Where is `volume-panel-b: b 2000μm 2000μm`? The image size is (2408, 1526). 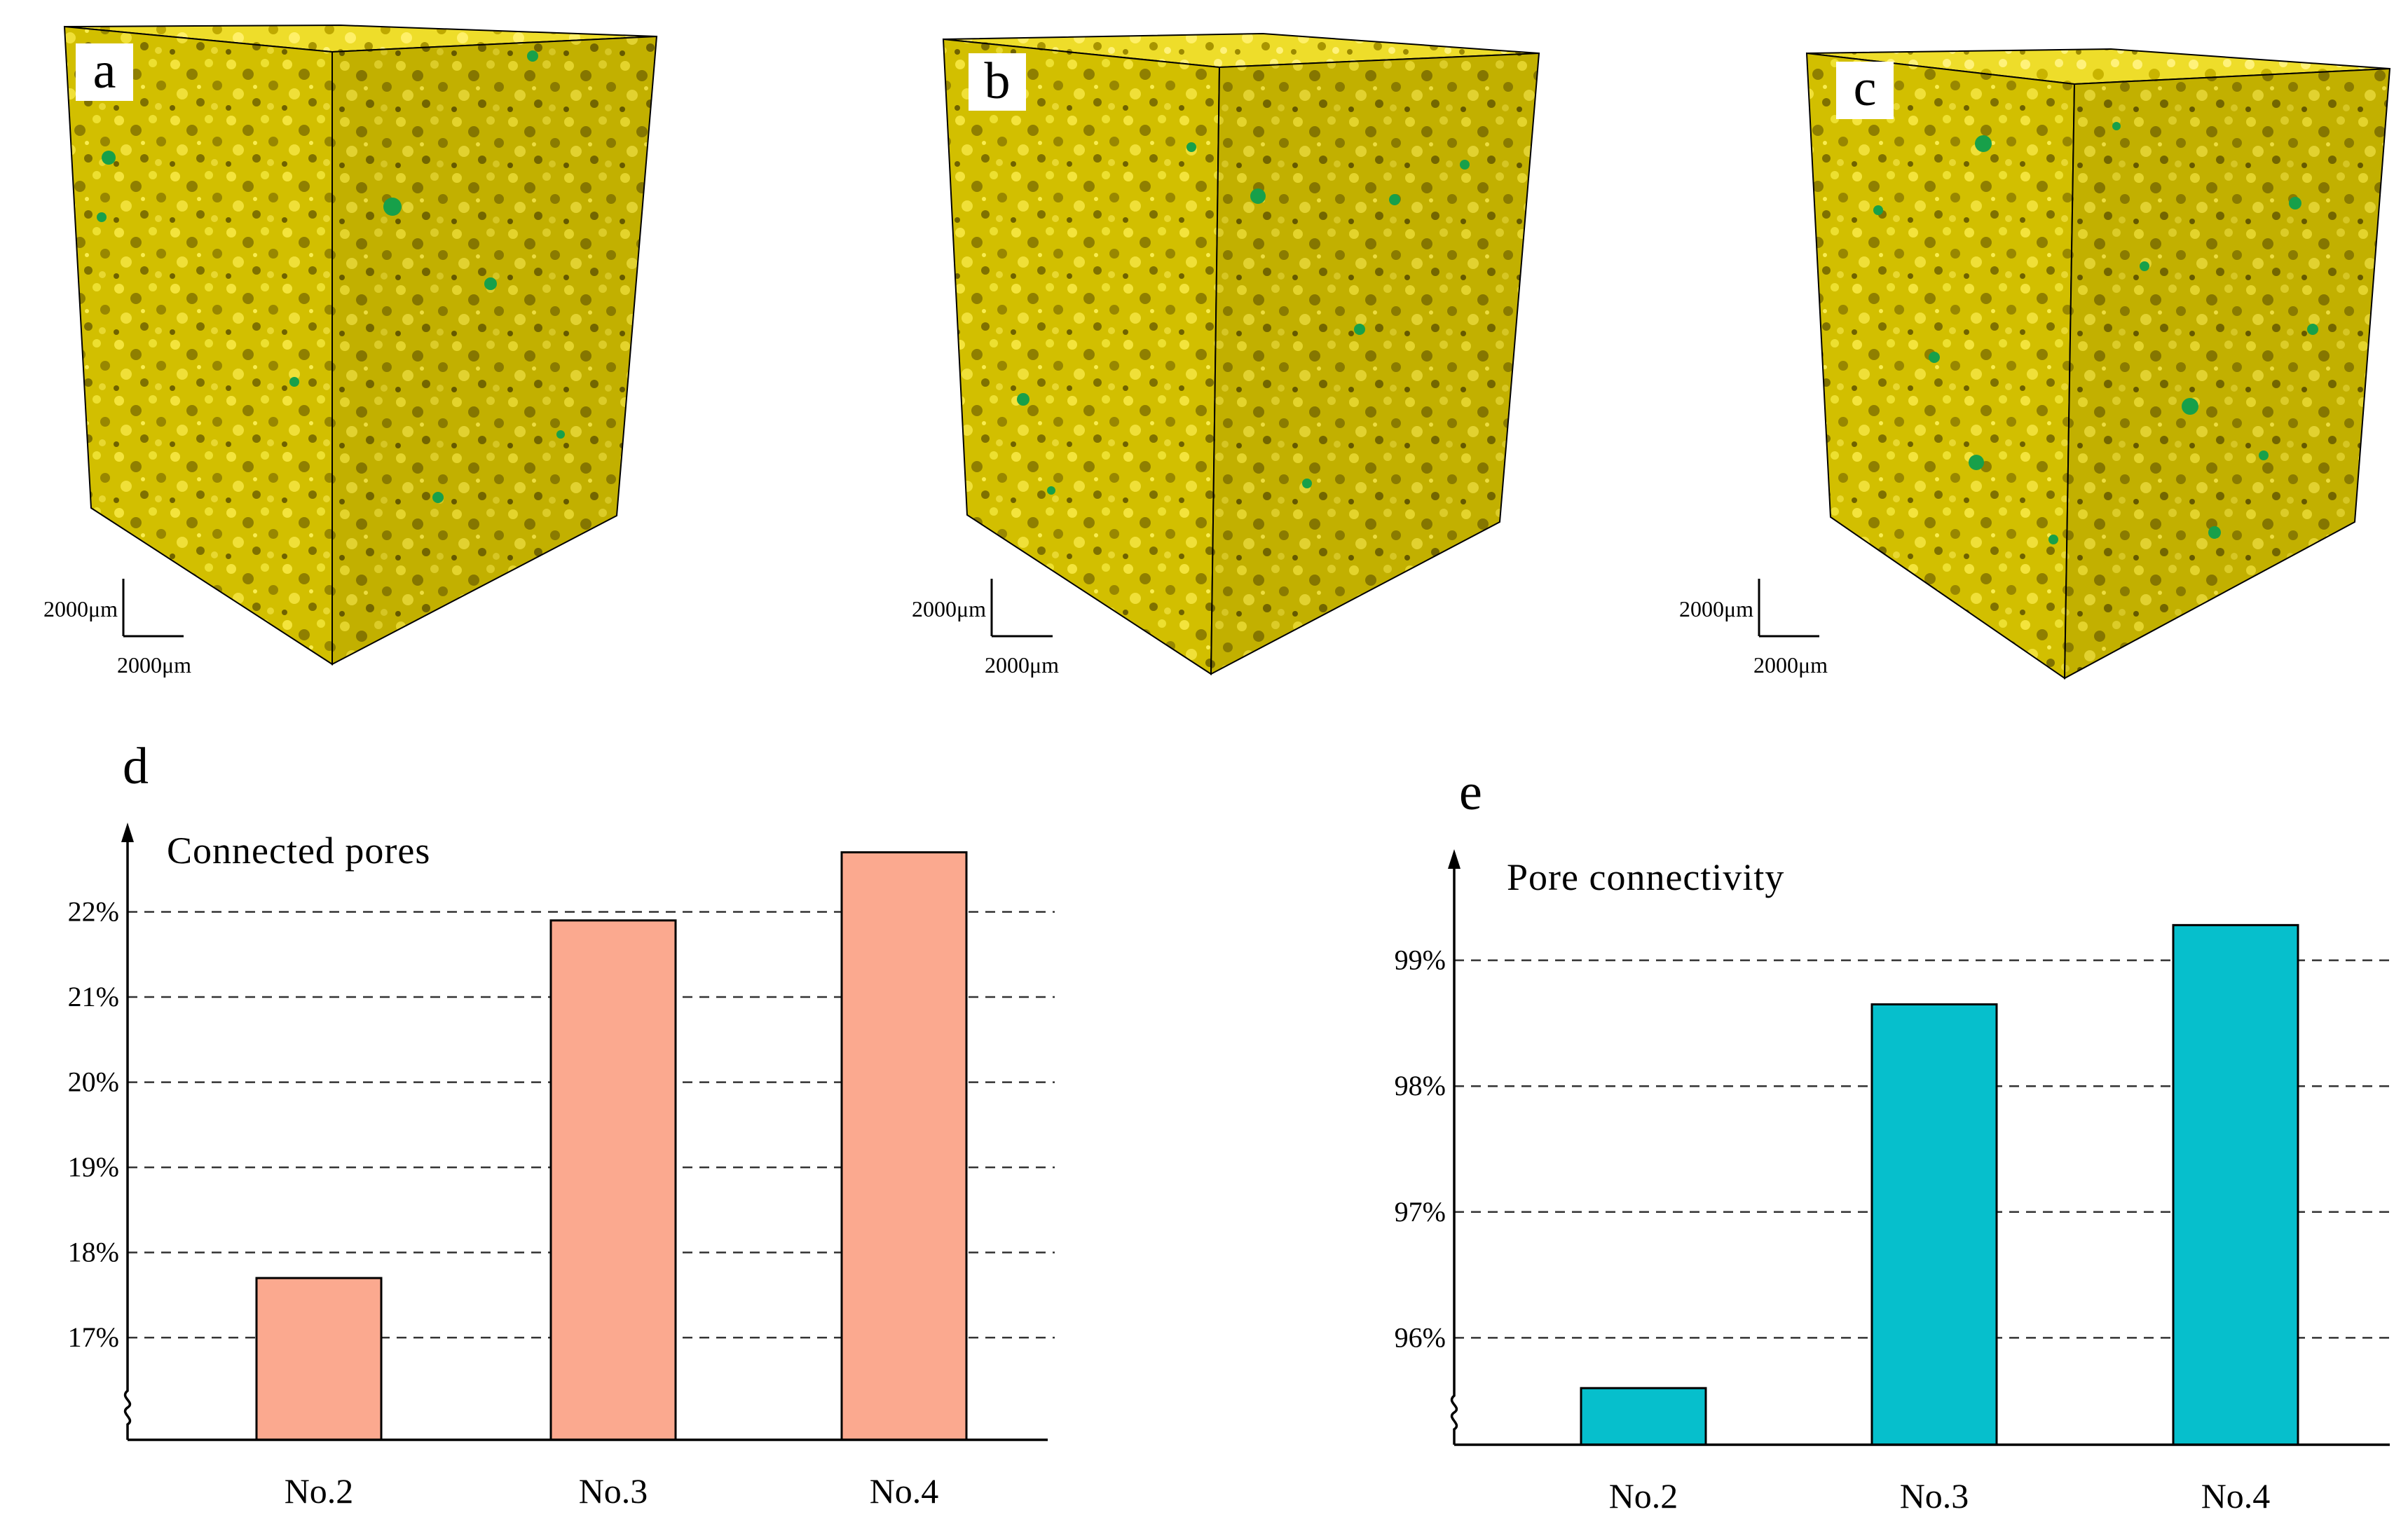
volume-panel-b: b 2000μm 2000μm is located at coordinates (1226, 355).